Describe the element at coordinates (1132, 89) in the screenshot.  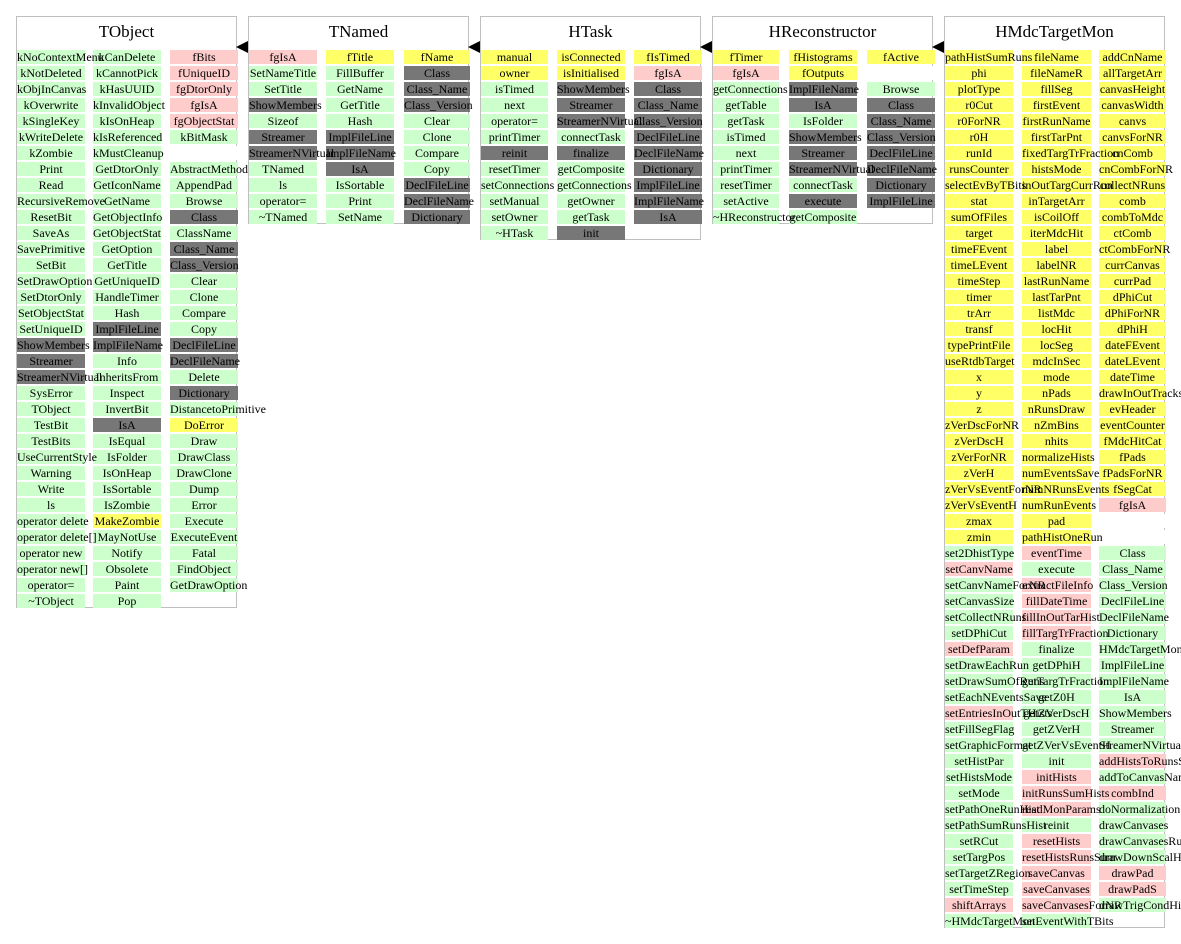
I see `member-label: canvasHeight` at that location.